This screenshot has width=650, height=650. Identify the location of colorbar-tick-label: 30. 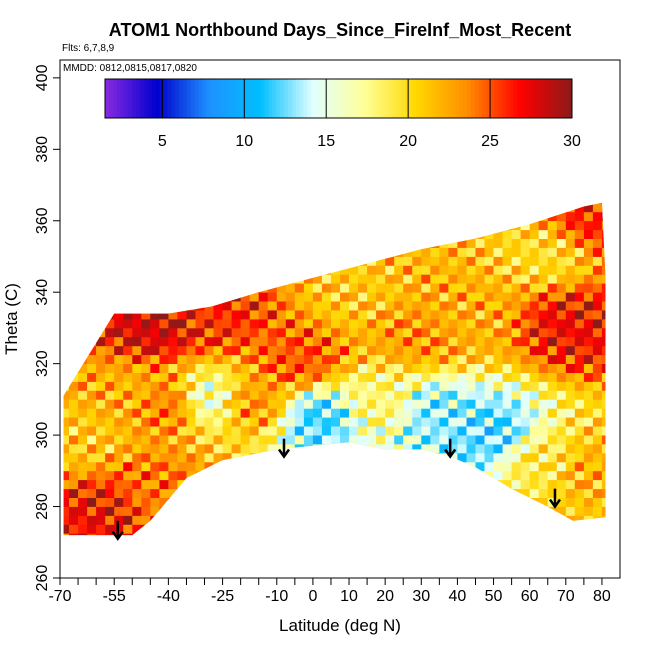
(572, 141).